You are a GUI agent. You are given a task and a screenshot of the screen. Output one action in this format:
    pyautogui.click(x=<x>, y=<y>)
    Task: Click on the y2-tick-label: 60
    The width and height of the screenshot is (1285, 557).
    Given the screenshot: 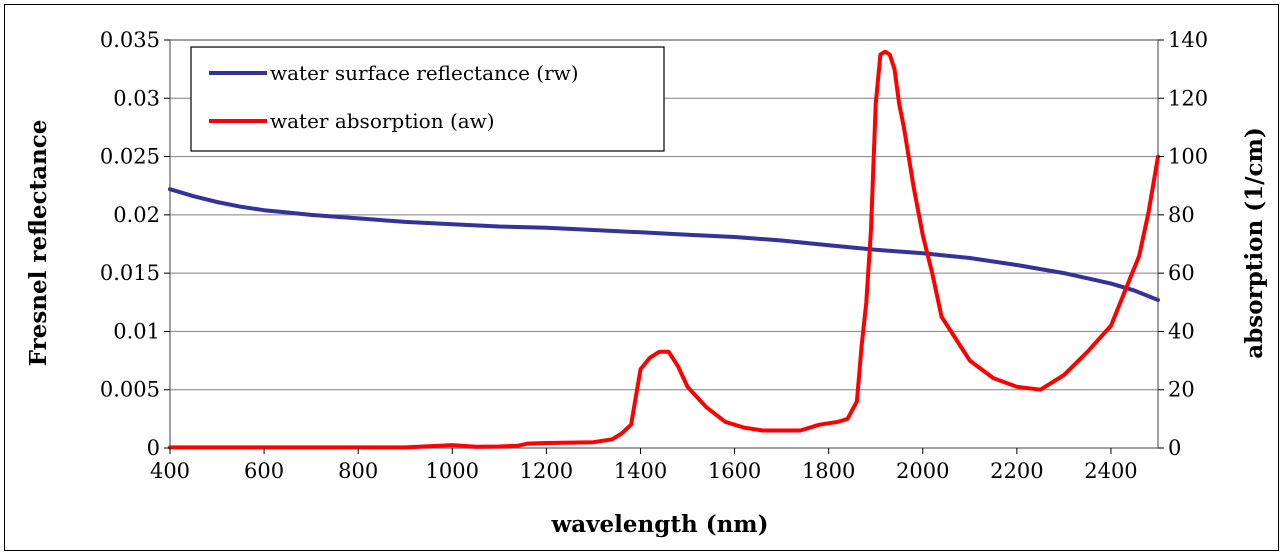 What is the action you would take?
    pyautogui.click(x=1181, y=273)
    